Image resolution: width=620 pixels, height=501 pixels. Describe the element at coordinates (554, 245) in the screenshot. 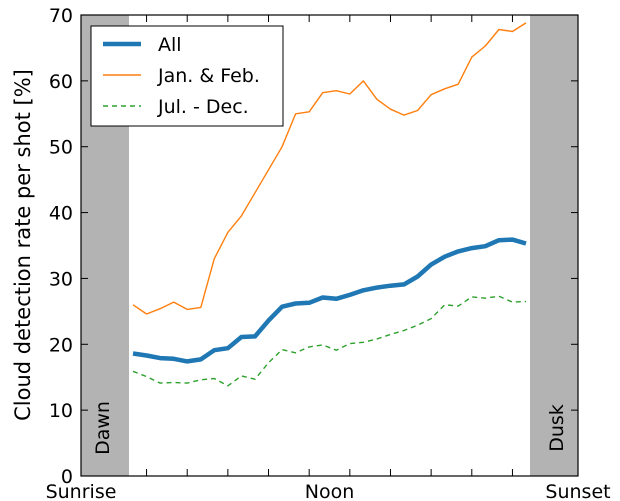

I see `dusk-band` at that location.